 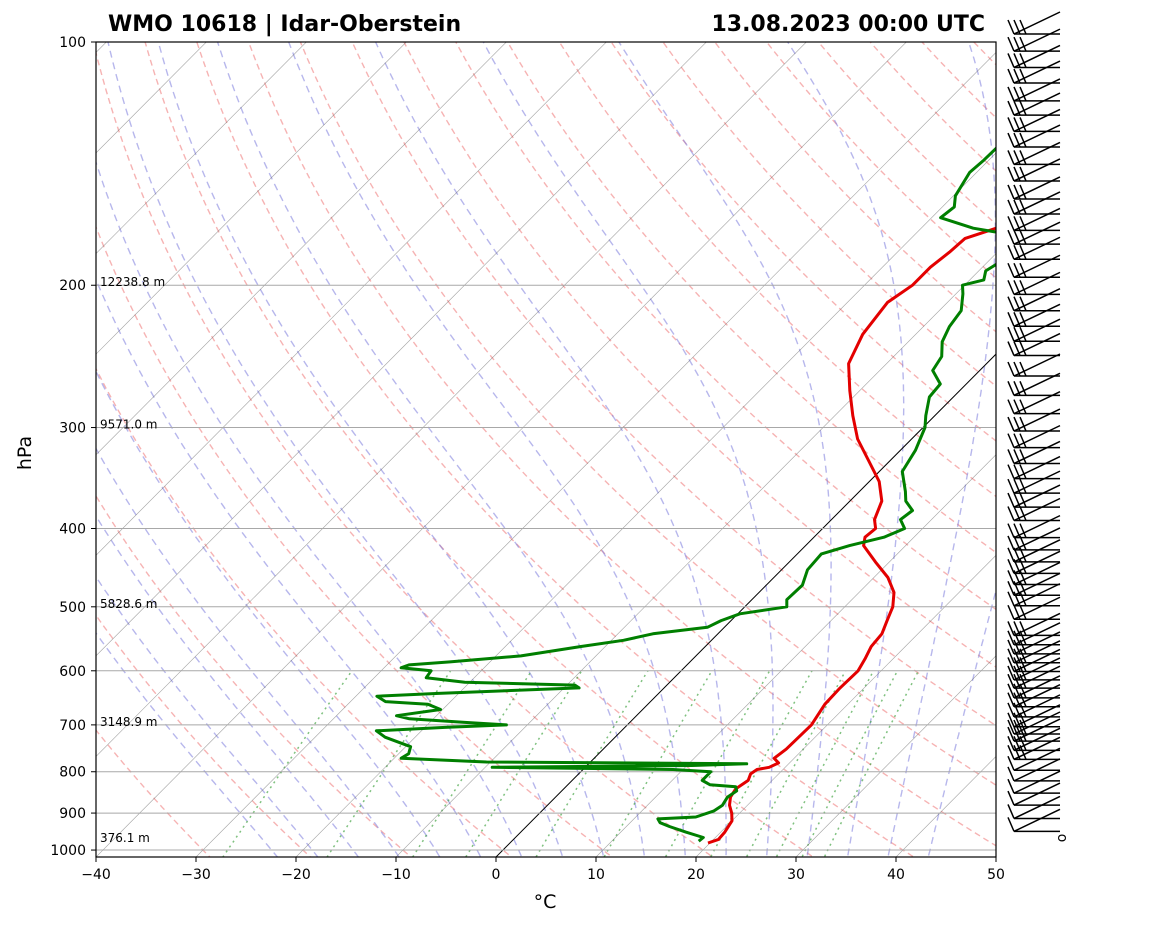 I want to click on isotherm, so click(x=895, y=756).